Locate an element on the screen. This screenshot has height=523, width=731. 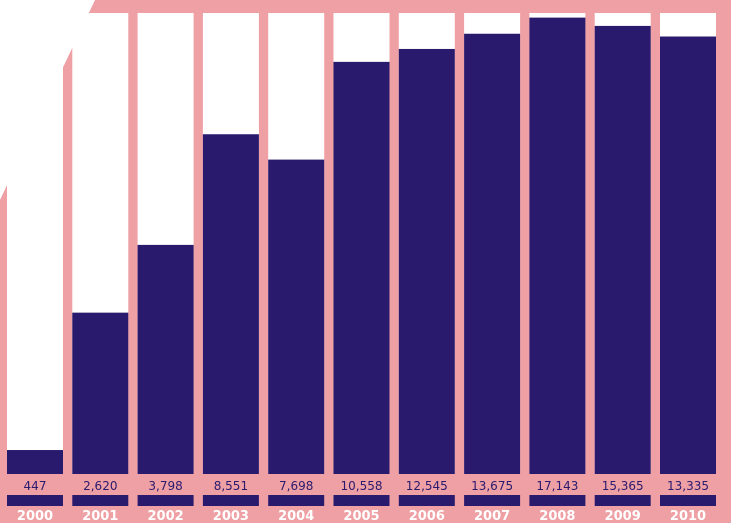
bar-2002 is located at coordinates (165, 359).